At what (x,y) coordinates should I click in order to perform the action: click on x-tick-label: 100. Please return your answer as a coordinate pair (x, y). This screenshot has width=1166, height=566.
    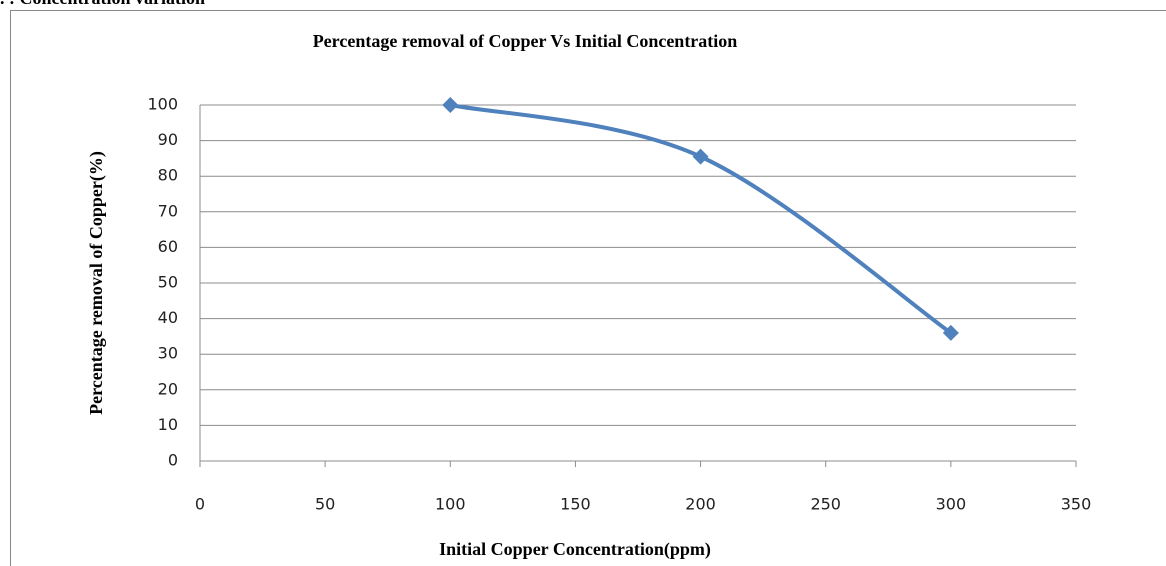
    Looking at the image, I should click on (450, 504).